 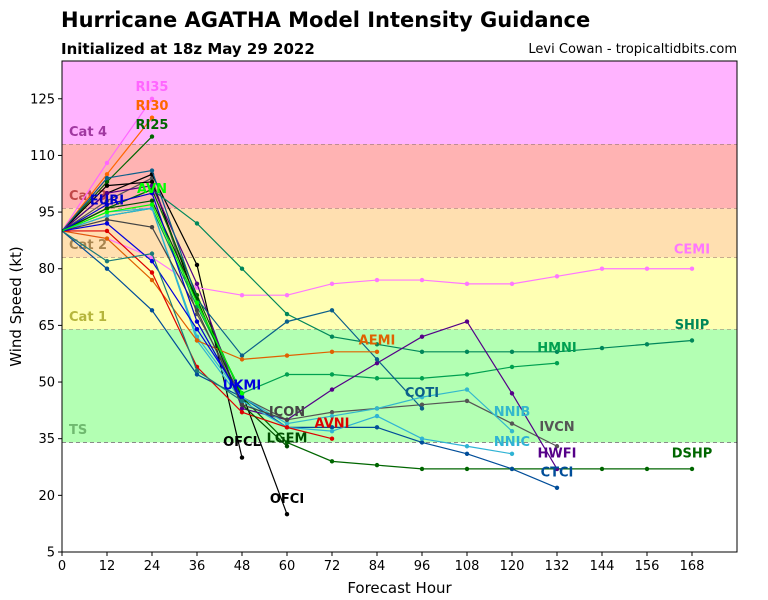 What do you see at coordinates (152, 125) in the screenshot?
I see `series-label: RI25` at bounding box center [152, 125].